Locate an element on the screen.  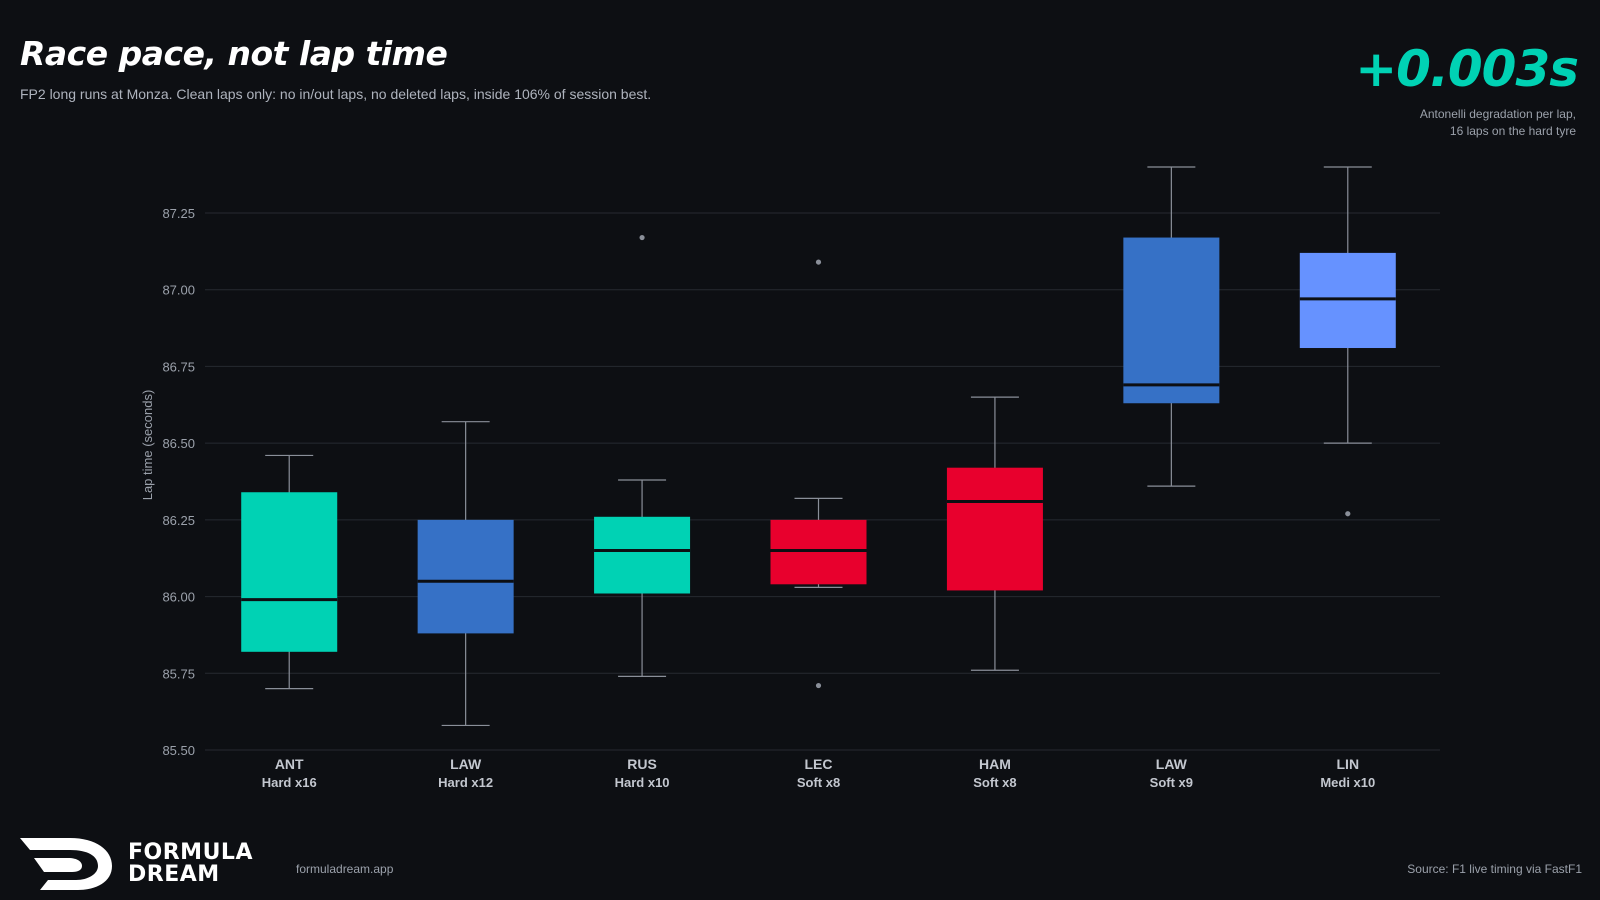
x-tick-tyre: Hard x16 is located at coordinates (289, 782).